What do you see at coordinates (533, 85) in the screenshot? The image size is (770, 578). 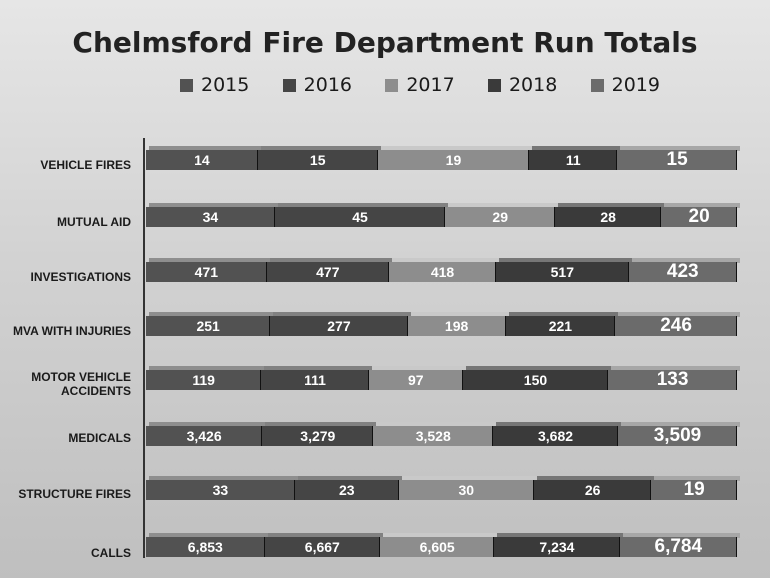 I see `legend-label: 2018` at bounding box center [533, 85].